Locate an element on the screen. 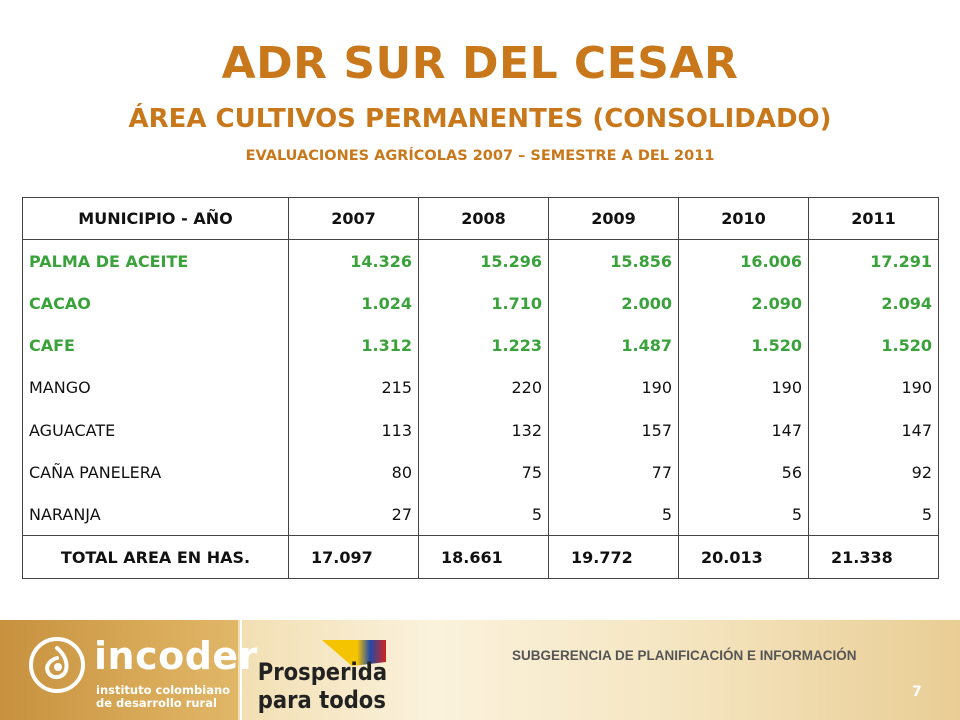  incoder-wordmark: incoder is located at coordinates (176, 656).